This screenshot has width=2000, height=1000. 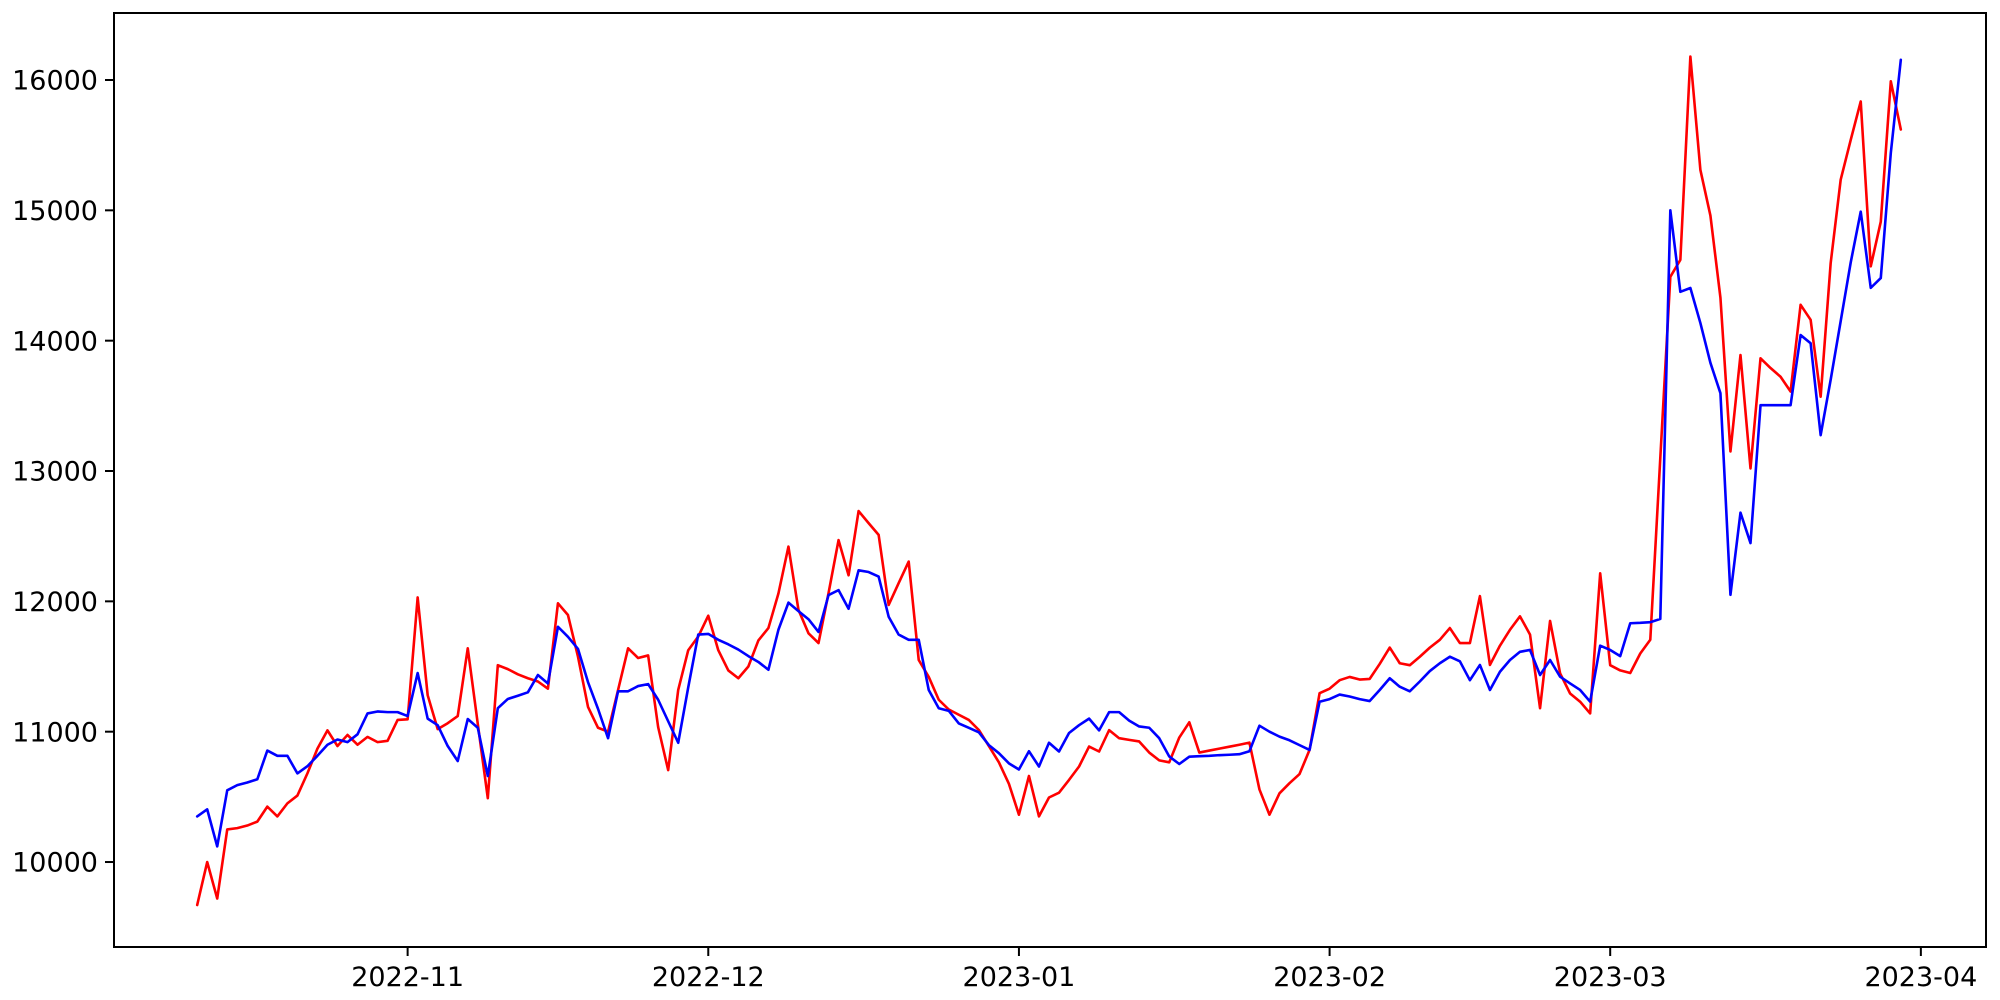 I want to click on x-axis-tick-label: 2022-12, so click(x=708, y=977).